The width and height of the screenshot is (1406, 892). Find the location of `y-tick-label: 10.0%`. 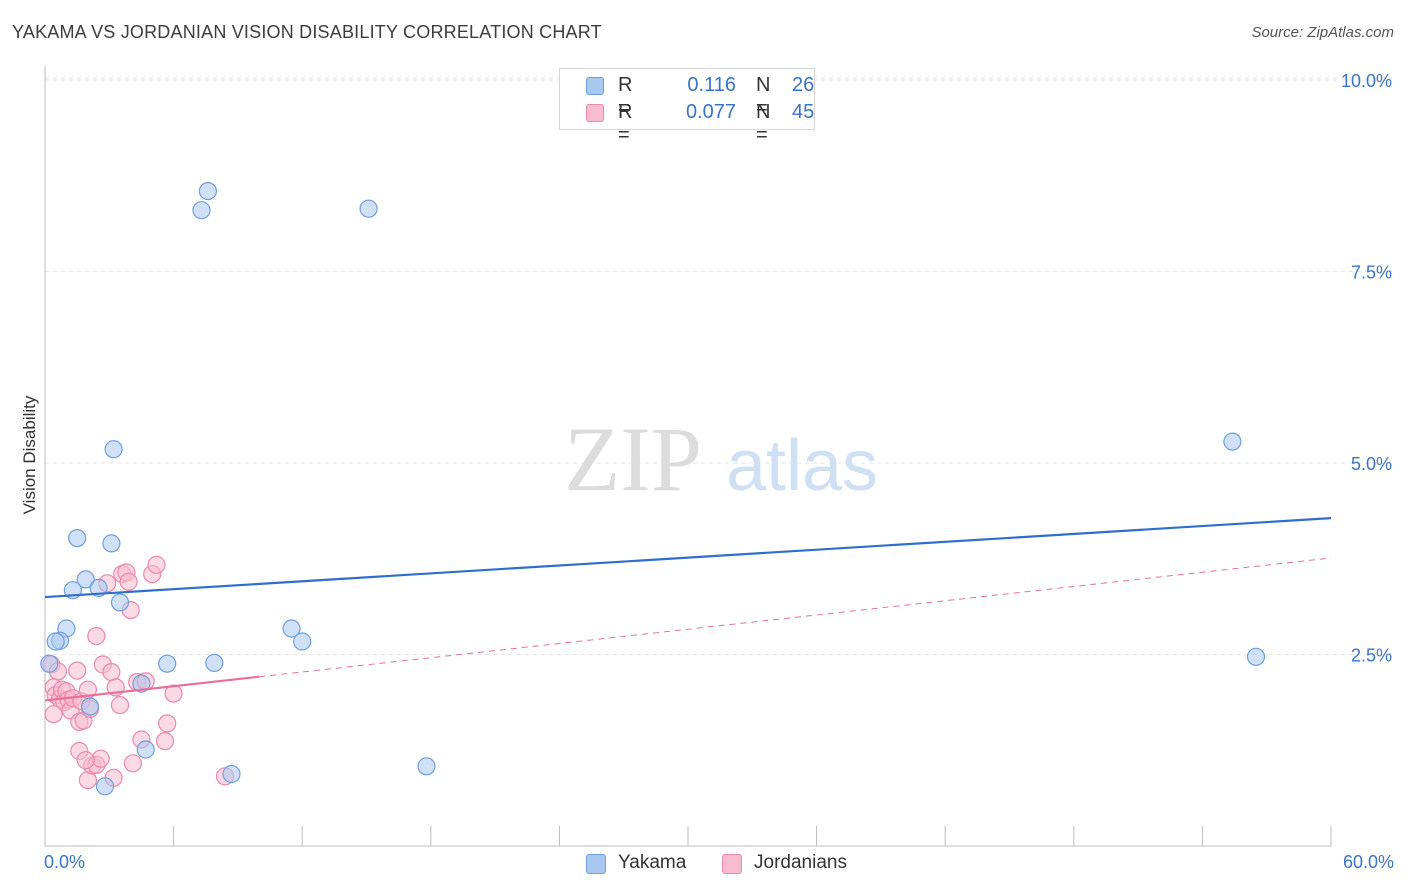

y-tick-label: 10.0% is located at coordinates (1366, 81).